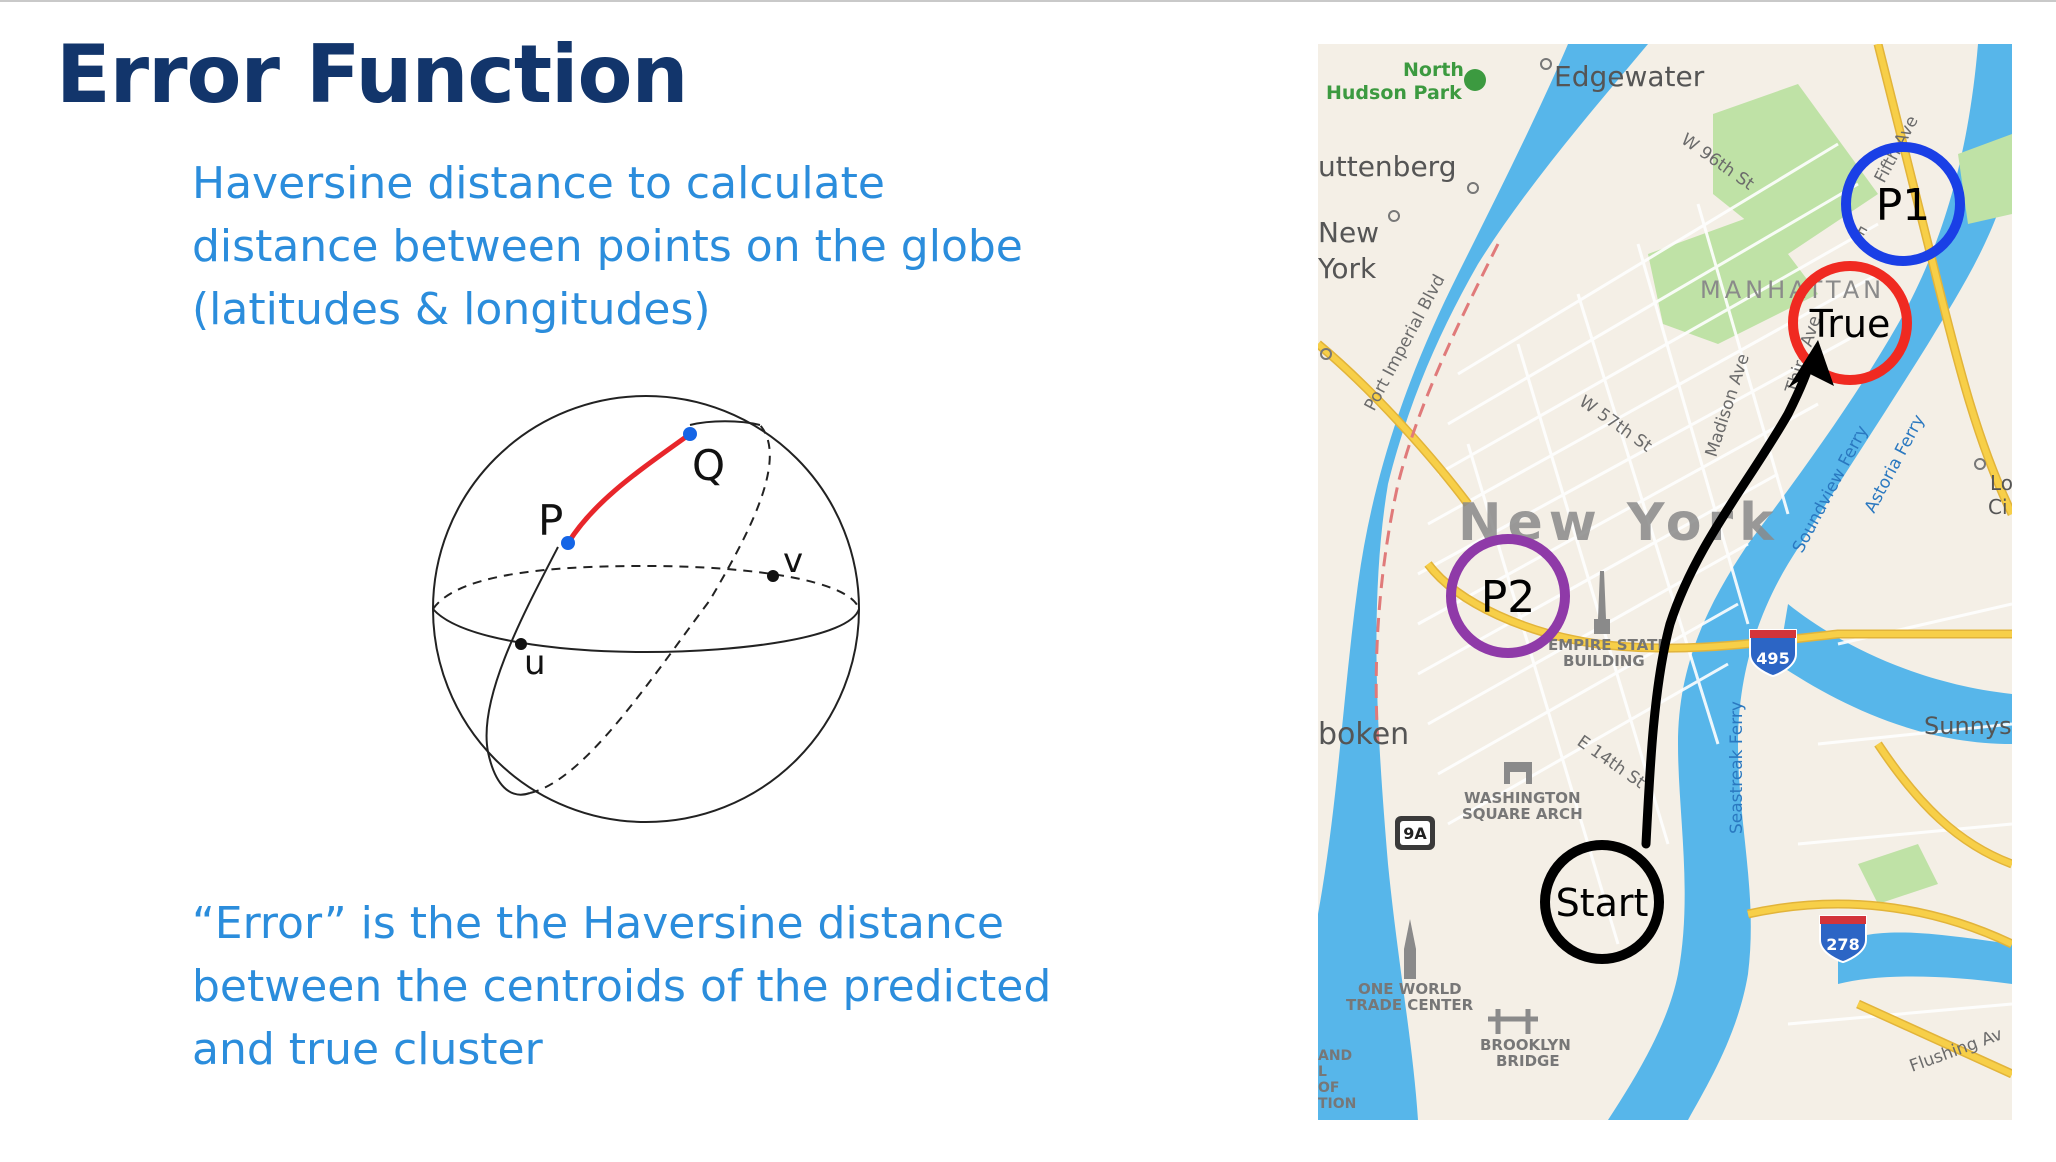 This screenshot has width=2056, height=1162. Describe the element at coordinates (1437, 494) in the screenshot. I see `rail-line` at that location.